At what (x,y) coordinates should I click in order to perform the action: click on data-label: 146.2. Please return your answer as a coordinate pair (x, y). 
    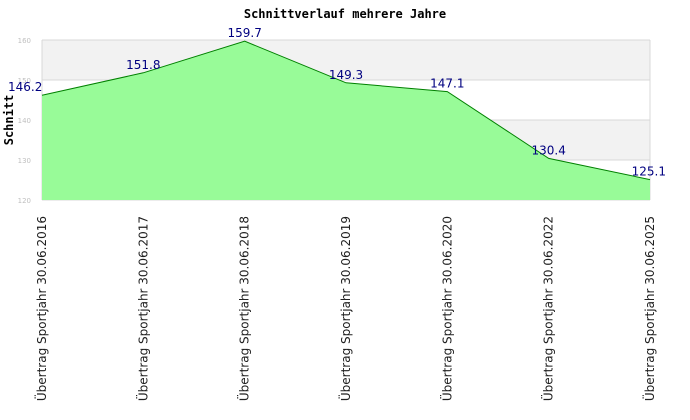
    Looking at the image, I should click on (25, 87).